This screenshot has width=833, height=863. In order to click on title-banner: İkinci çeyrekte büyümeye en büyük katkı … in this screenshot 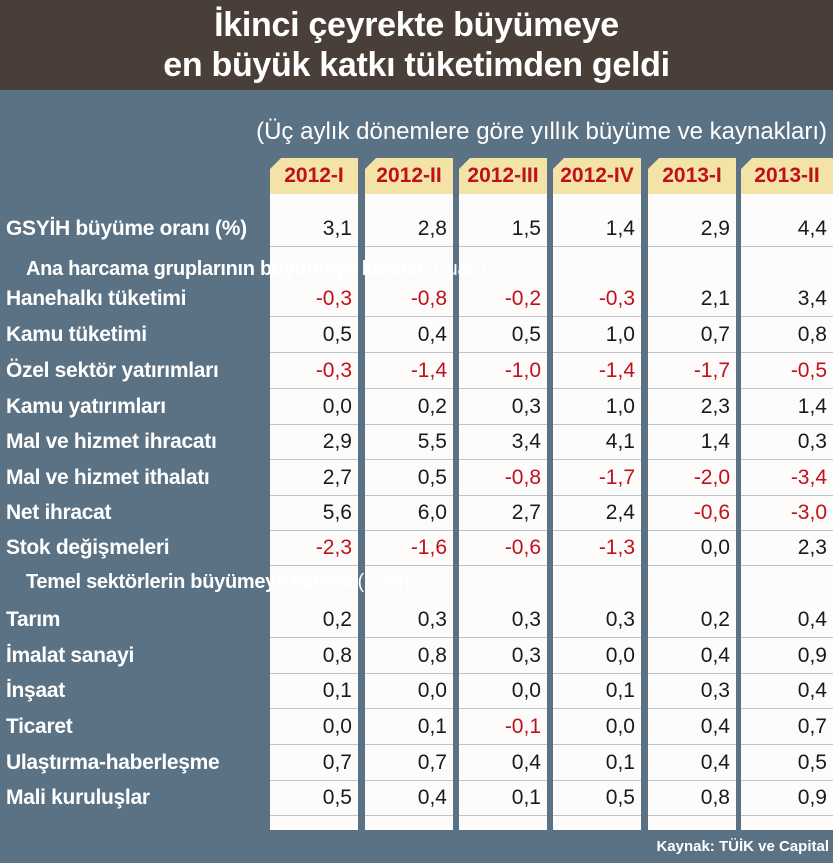, I will do `click(416, 45)`.